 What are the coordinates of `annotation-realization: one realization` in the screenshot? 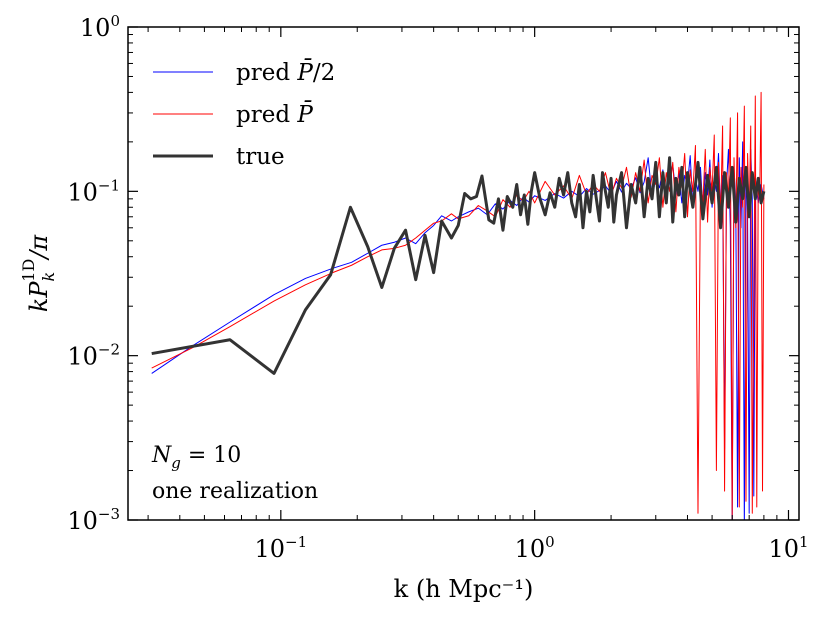 It's located at (235, 491).